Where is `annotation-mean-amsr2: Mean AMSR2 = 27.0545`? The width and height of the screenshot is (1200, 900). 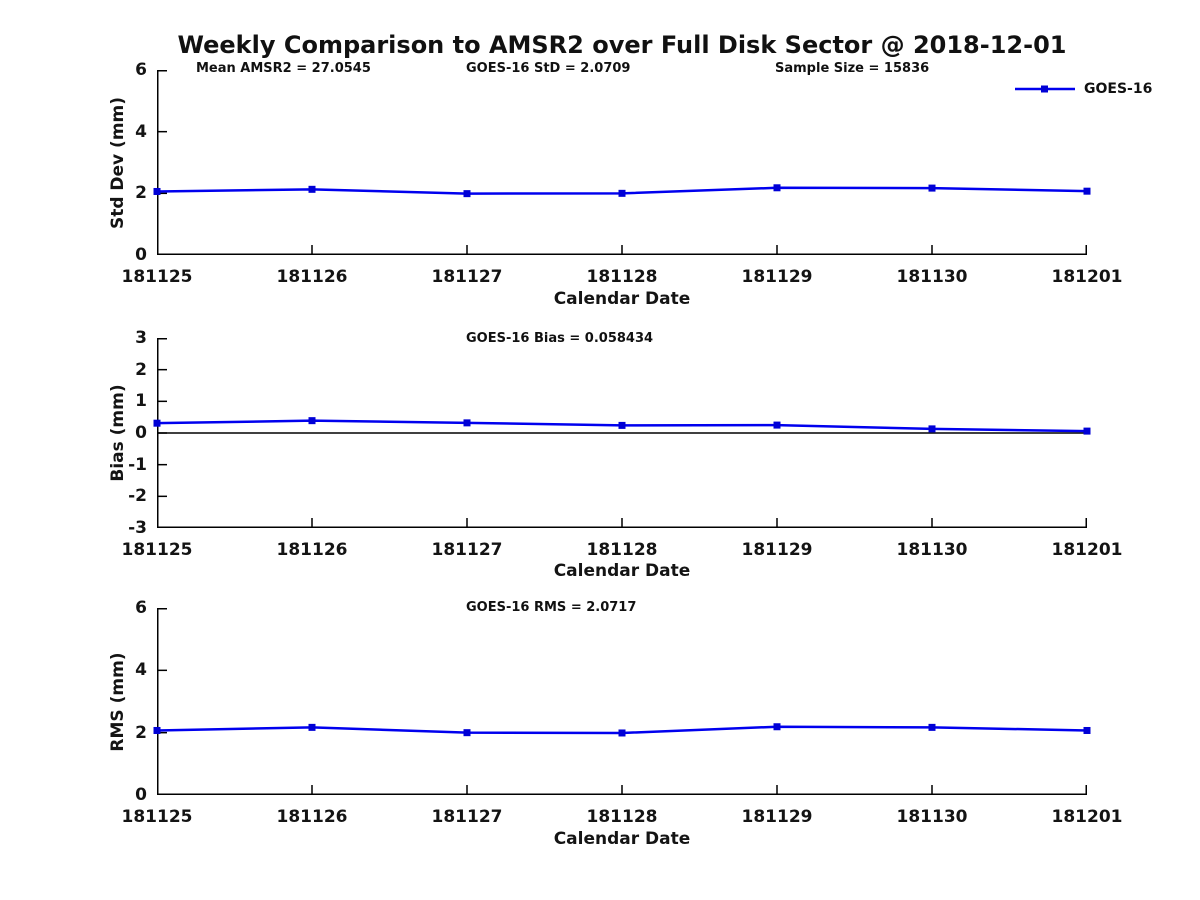 annotation-mean-amsr2: Mean AMSR2 = 27.0545 is located at coordinates (283, 68).